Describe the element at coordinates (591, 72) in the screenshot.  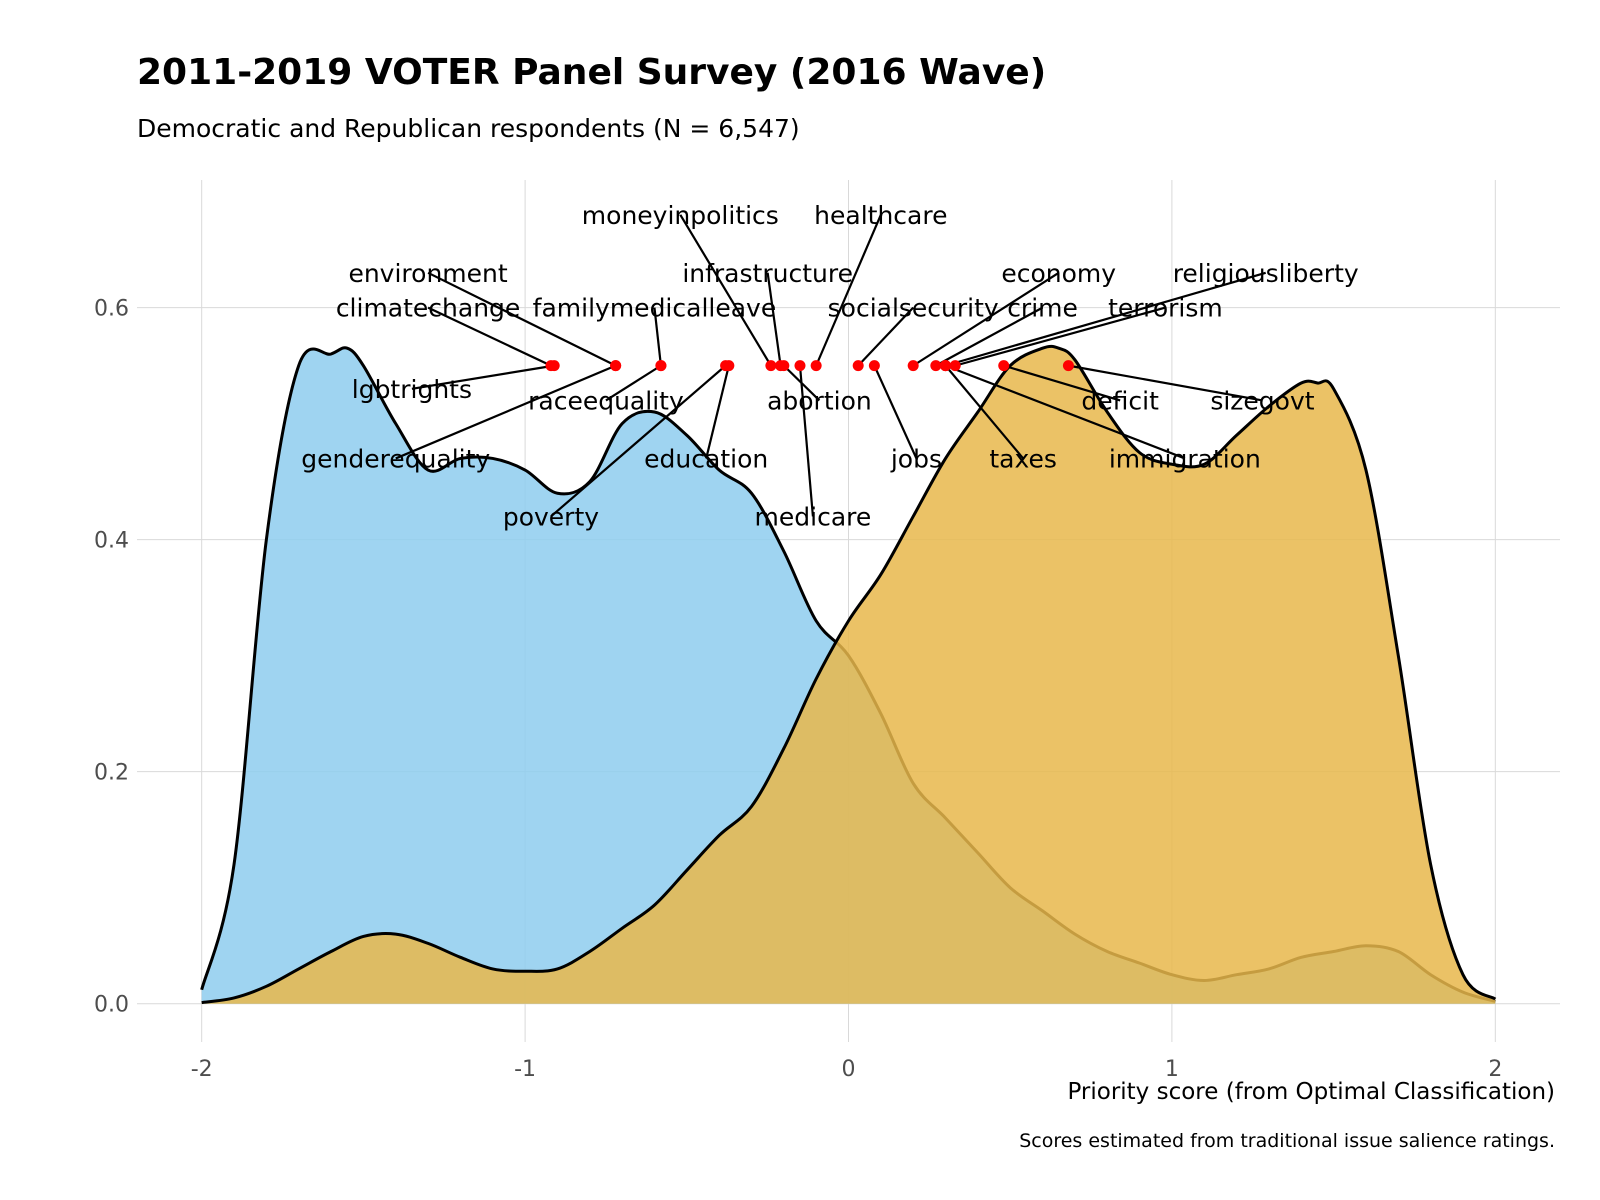
I see `chart-title: 2011-2019 VOTER Panel Survey (2016 Wave)` at that location.